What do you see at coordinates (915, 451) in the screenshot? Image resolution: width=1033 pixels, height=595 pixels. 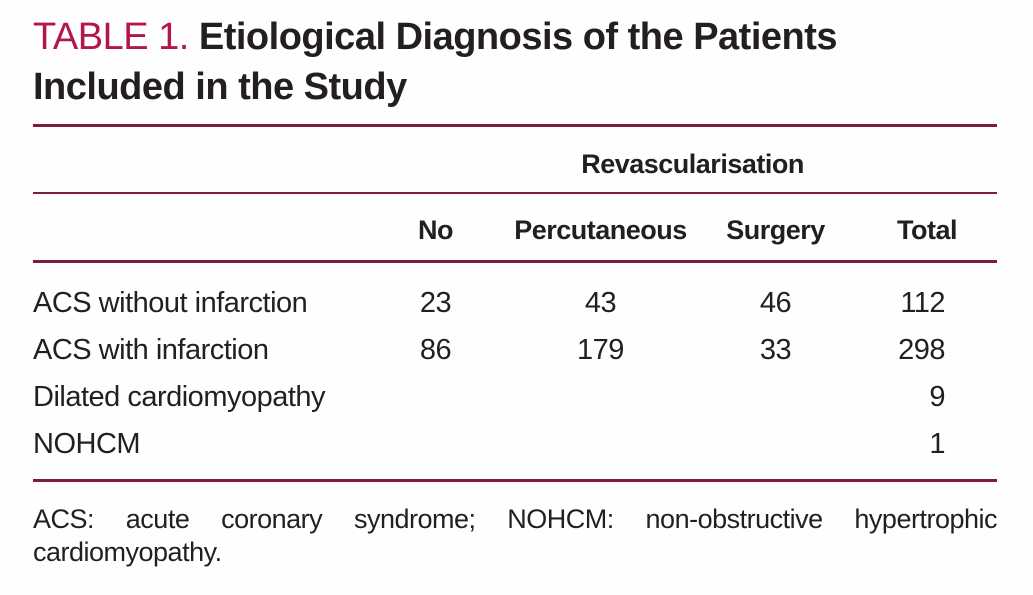 I see `cell-total: 1` at bounding box center [915, 451].